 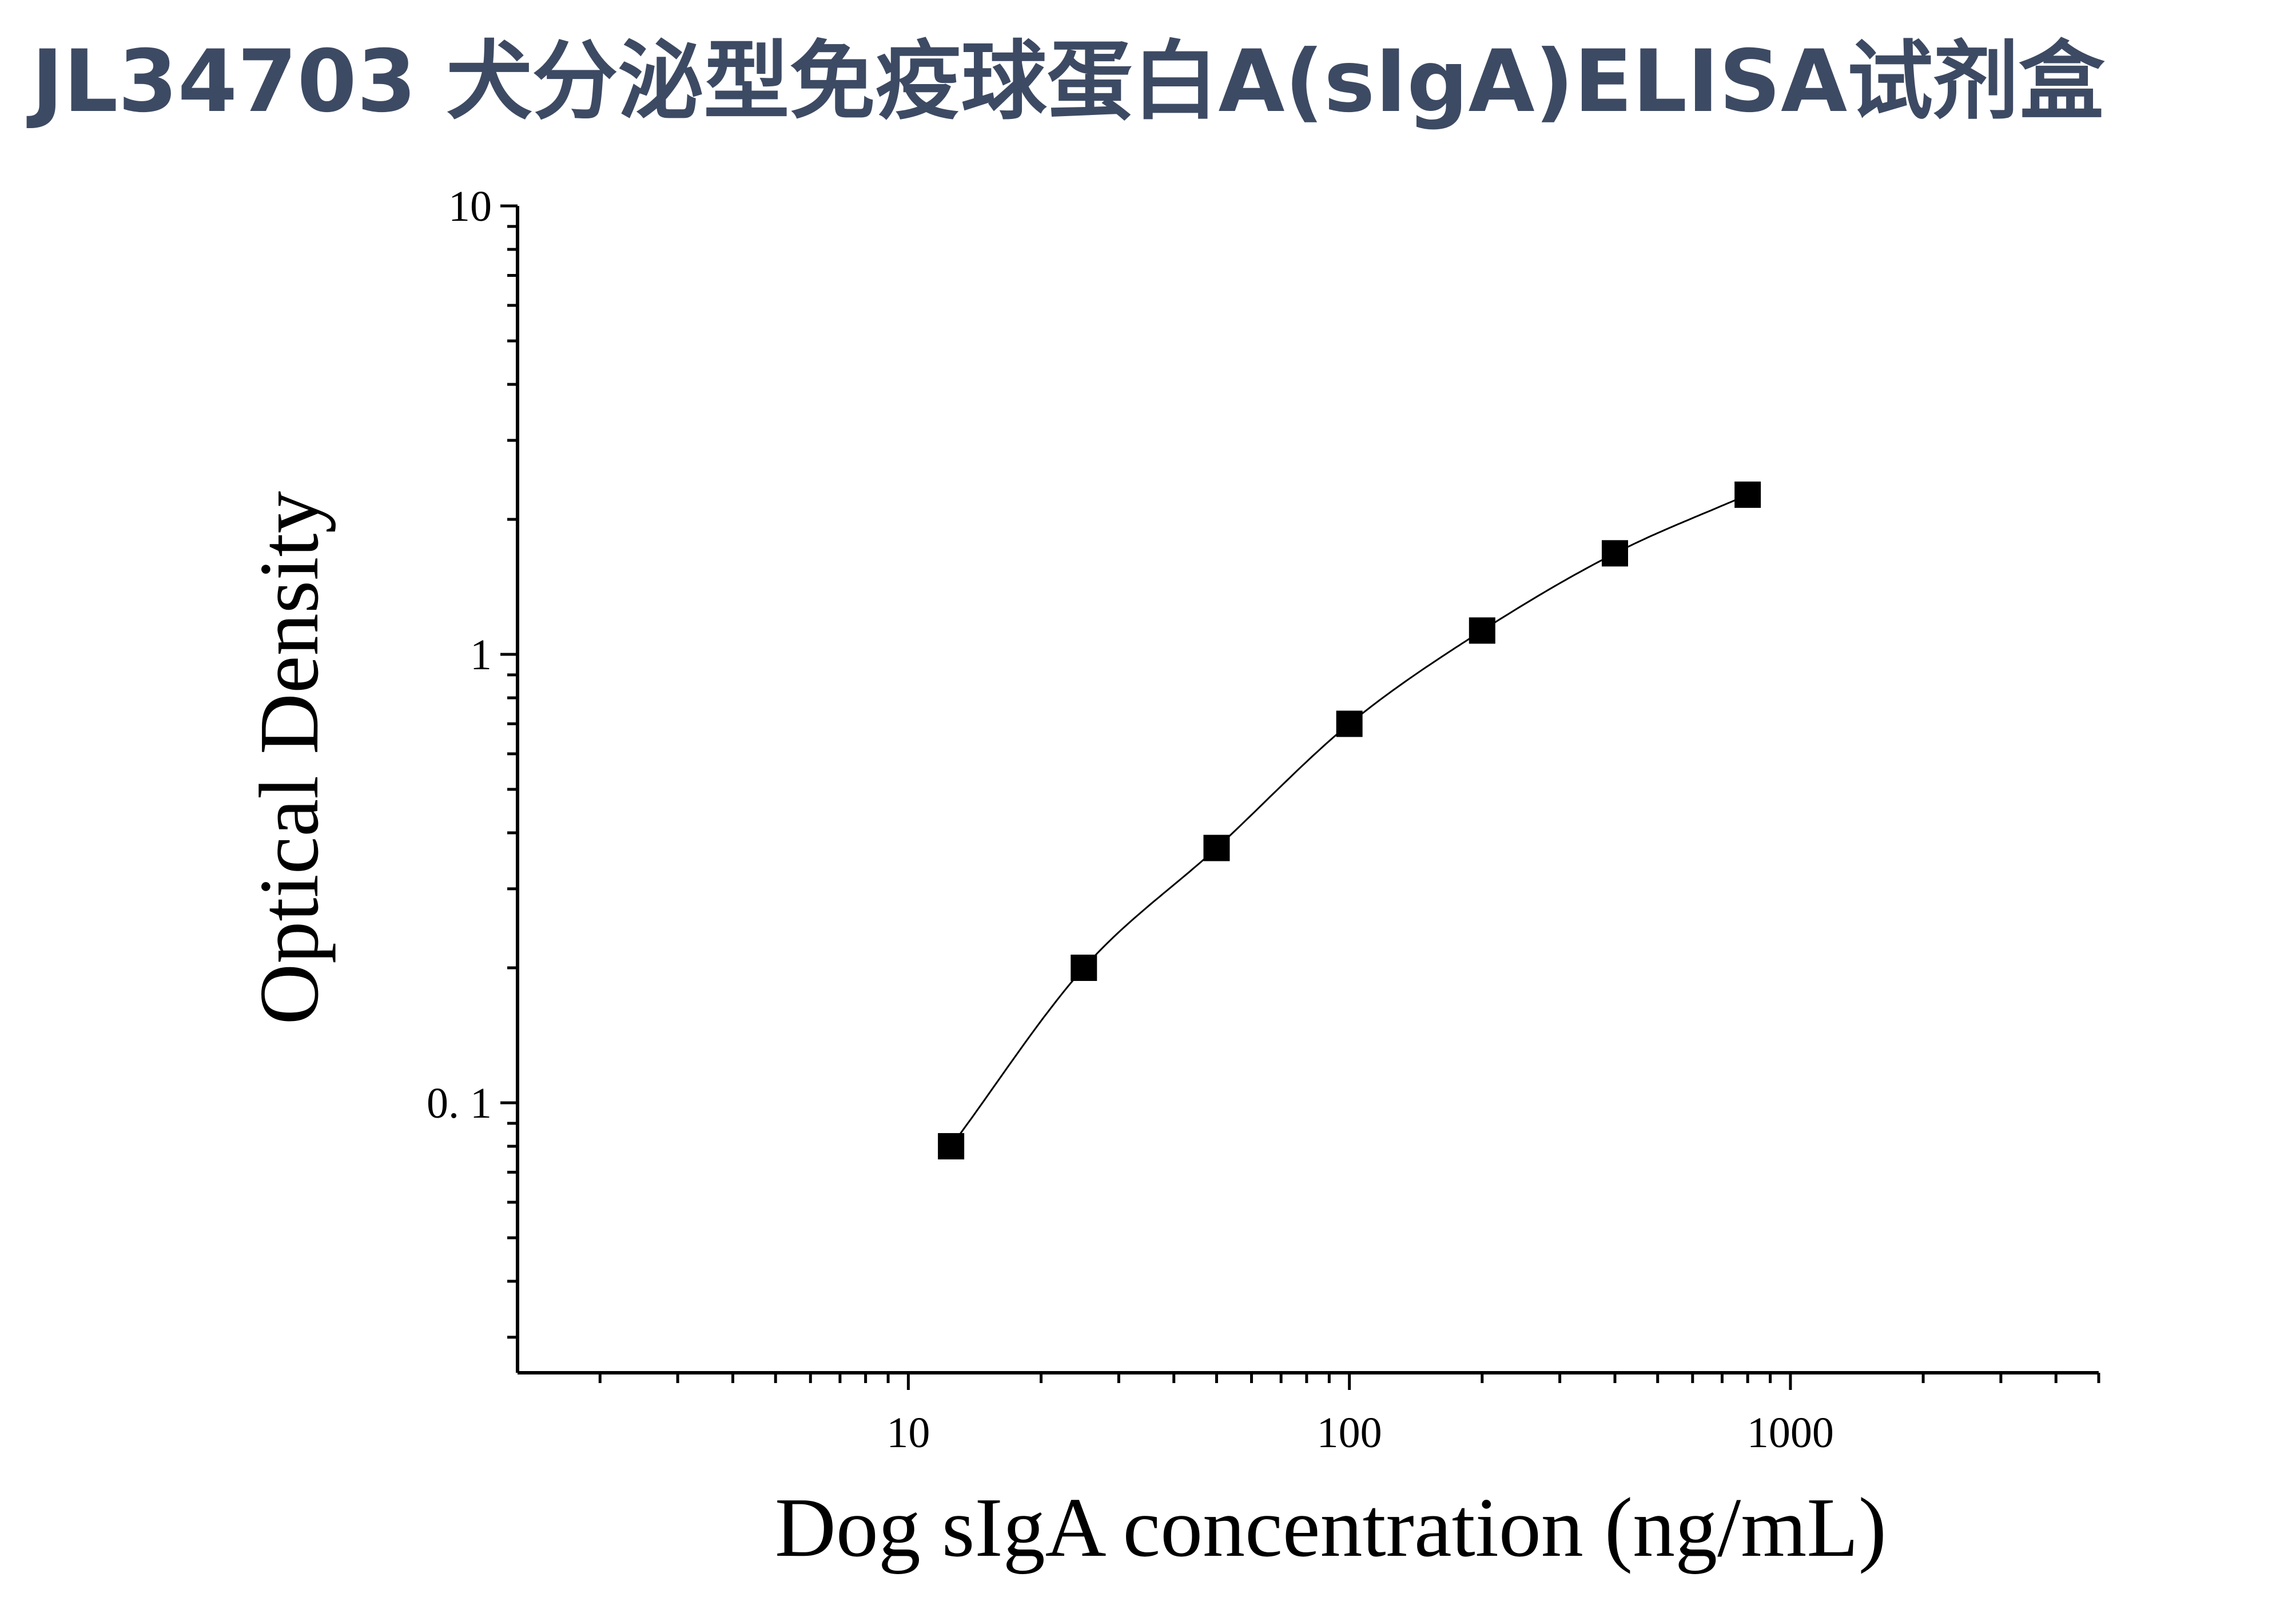 I want to click on page-title: JL34703 犬分泌型免疫球蛋白A(sIgA)ELISA试剂盒, so click(x=1068, y=82).